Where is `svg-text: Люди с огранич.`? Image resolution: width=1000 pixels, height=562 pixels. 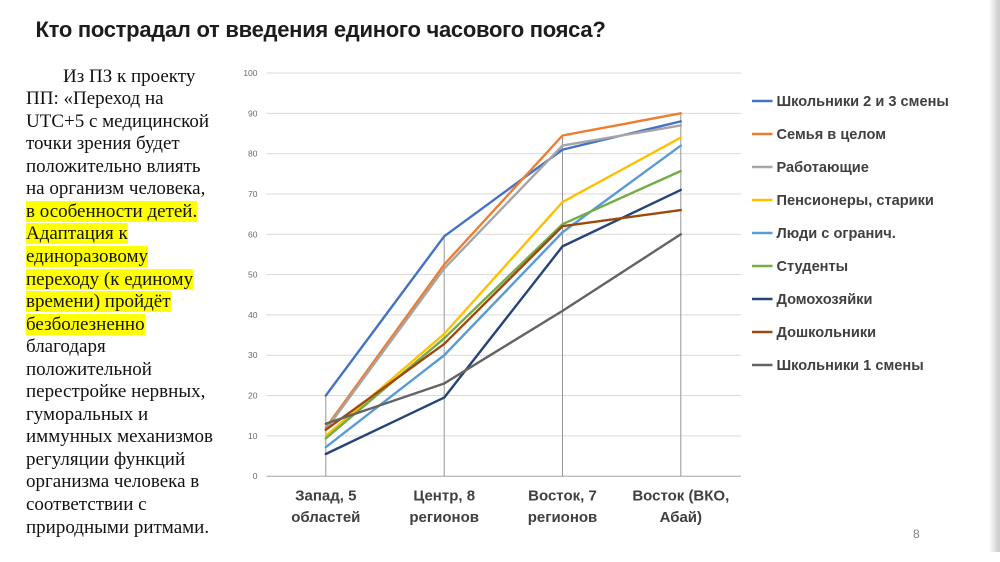 svg-text: Люди с огранич. is located at coordinates (836, 234).